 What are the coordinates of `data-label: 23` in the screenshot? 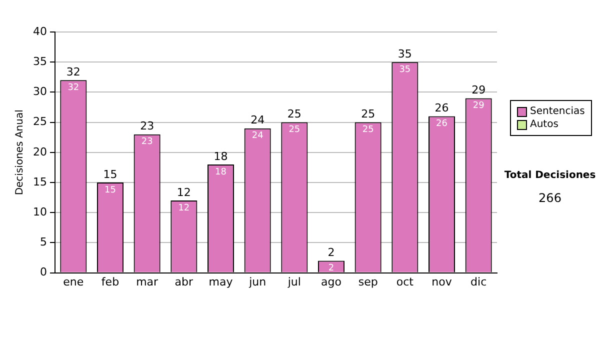 It's located at (147, 142).